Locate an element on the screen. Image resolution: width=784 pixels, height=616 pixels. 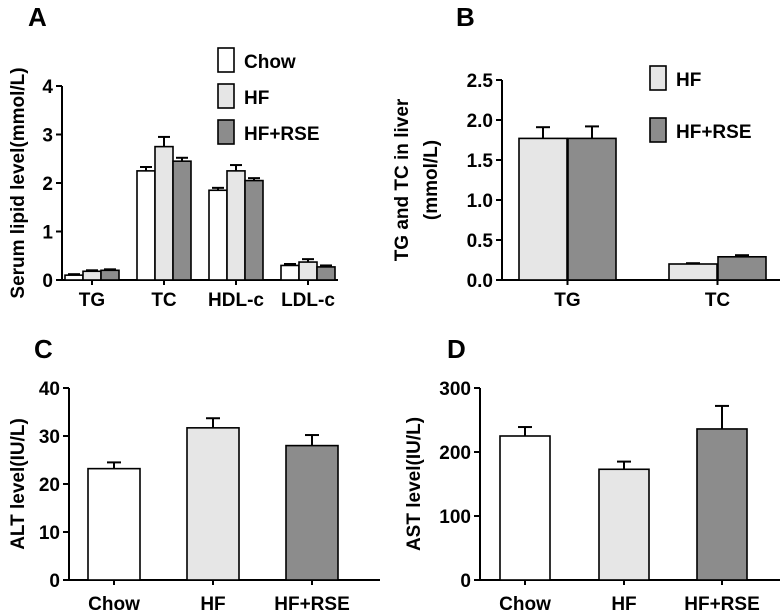
legend: Chow HF HF+RSE is located at coordinates (268, 96).